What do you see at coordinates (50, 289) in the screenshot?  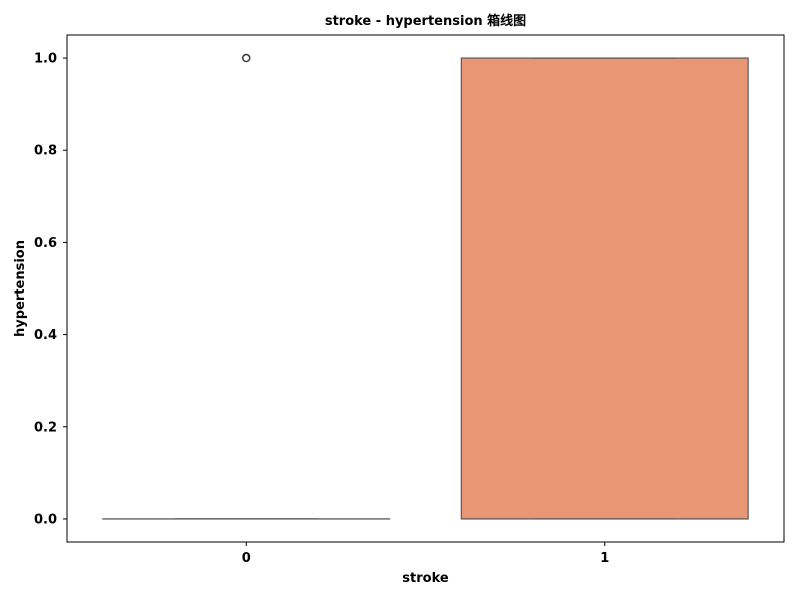 I see `y-axis: 0.0 0.2 0.4 0.6 0.8 1.0` at bounding box center [50, 289].